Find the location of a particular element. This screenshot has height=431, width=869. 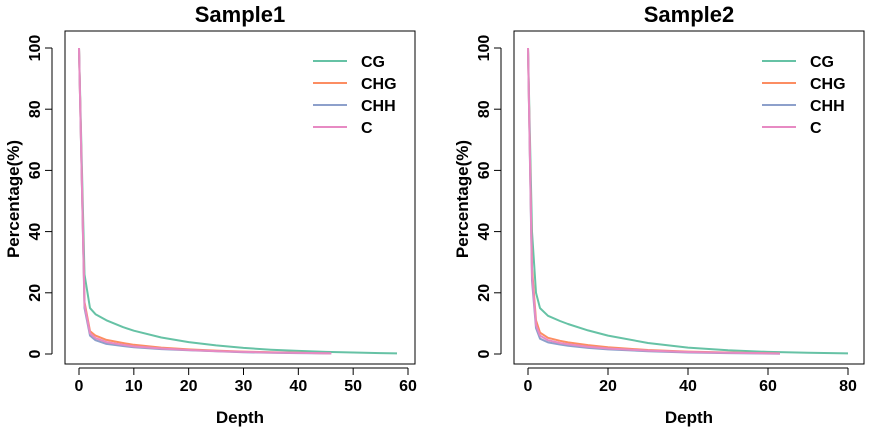

x-tick-label: 80 is located at coordinates (848, 386).